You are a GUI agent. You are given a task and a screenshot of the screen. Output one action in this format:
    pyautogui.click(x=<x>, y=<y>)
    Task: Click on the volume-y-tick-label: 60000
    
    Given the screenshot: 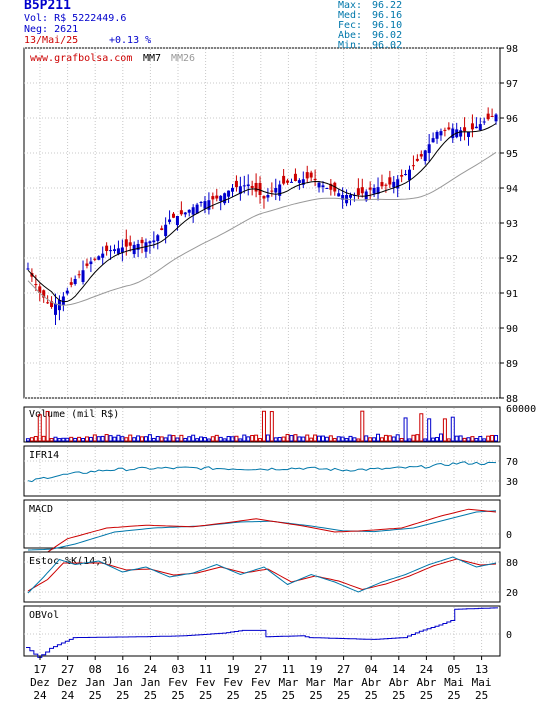 What is the action you would take?
    pyautogui.click(x=521, y=409)
    